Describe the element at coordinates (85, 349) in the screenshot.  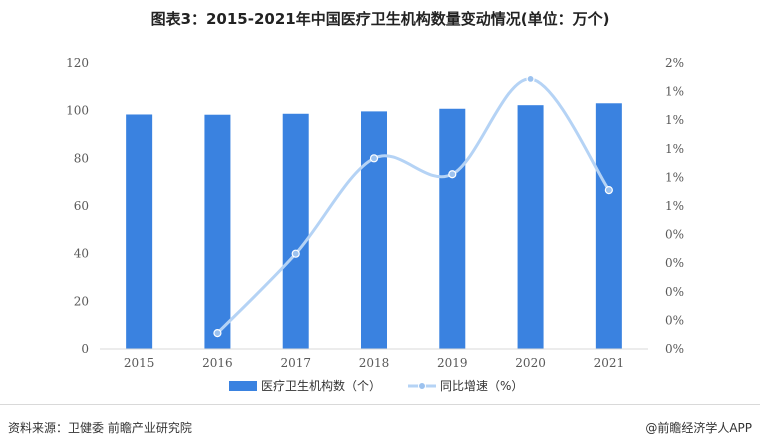
I see `y-left-tick-label: 0` at that location.